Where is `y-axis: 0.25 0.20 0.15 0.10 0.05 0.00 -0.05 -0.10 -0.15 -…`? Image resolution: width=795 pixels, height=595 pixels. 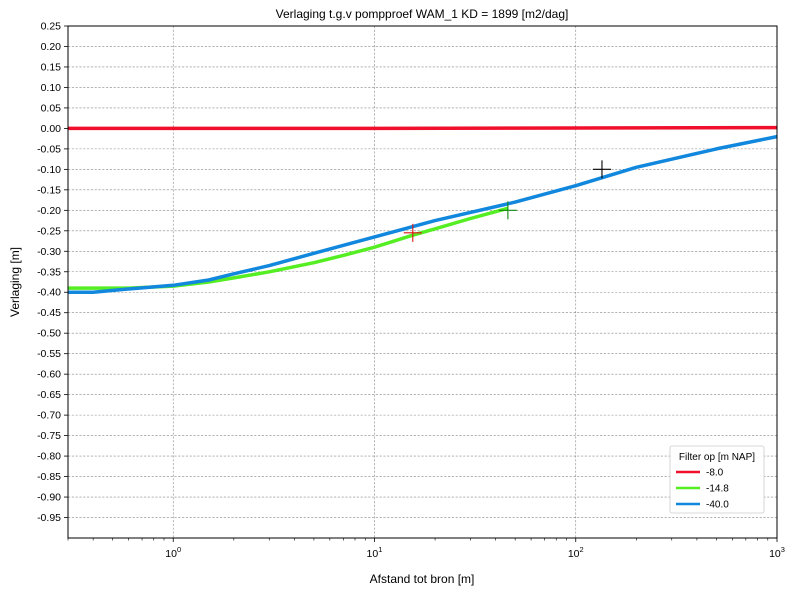 y-axis: 0.25 0.20 0.15 0.10 0.05 0.00 -0.05 -0.10 -0.15 -… is located at coordinates (52, 272).